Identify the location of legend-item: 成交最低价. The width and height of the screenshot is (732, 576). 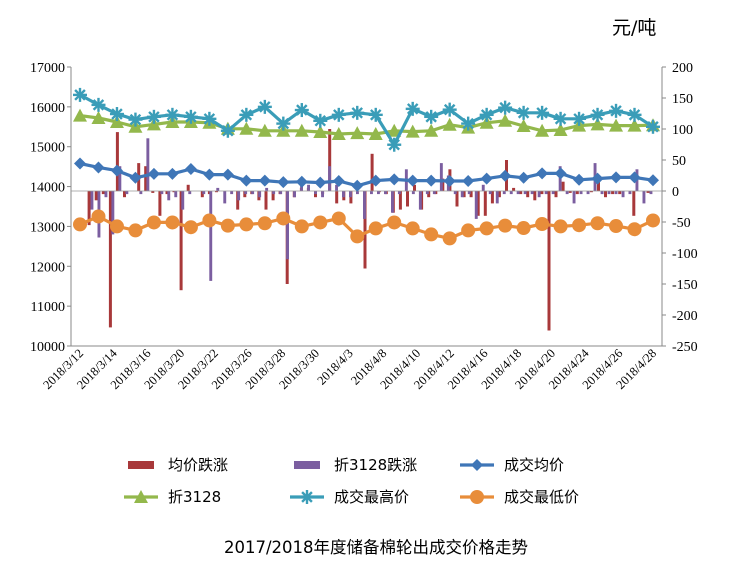
(519, 497).